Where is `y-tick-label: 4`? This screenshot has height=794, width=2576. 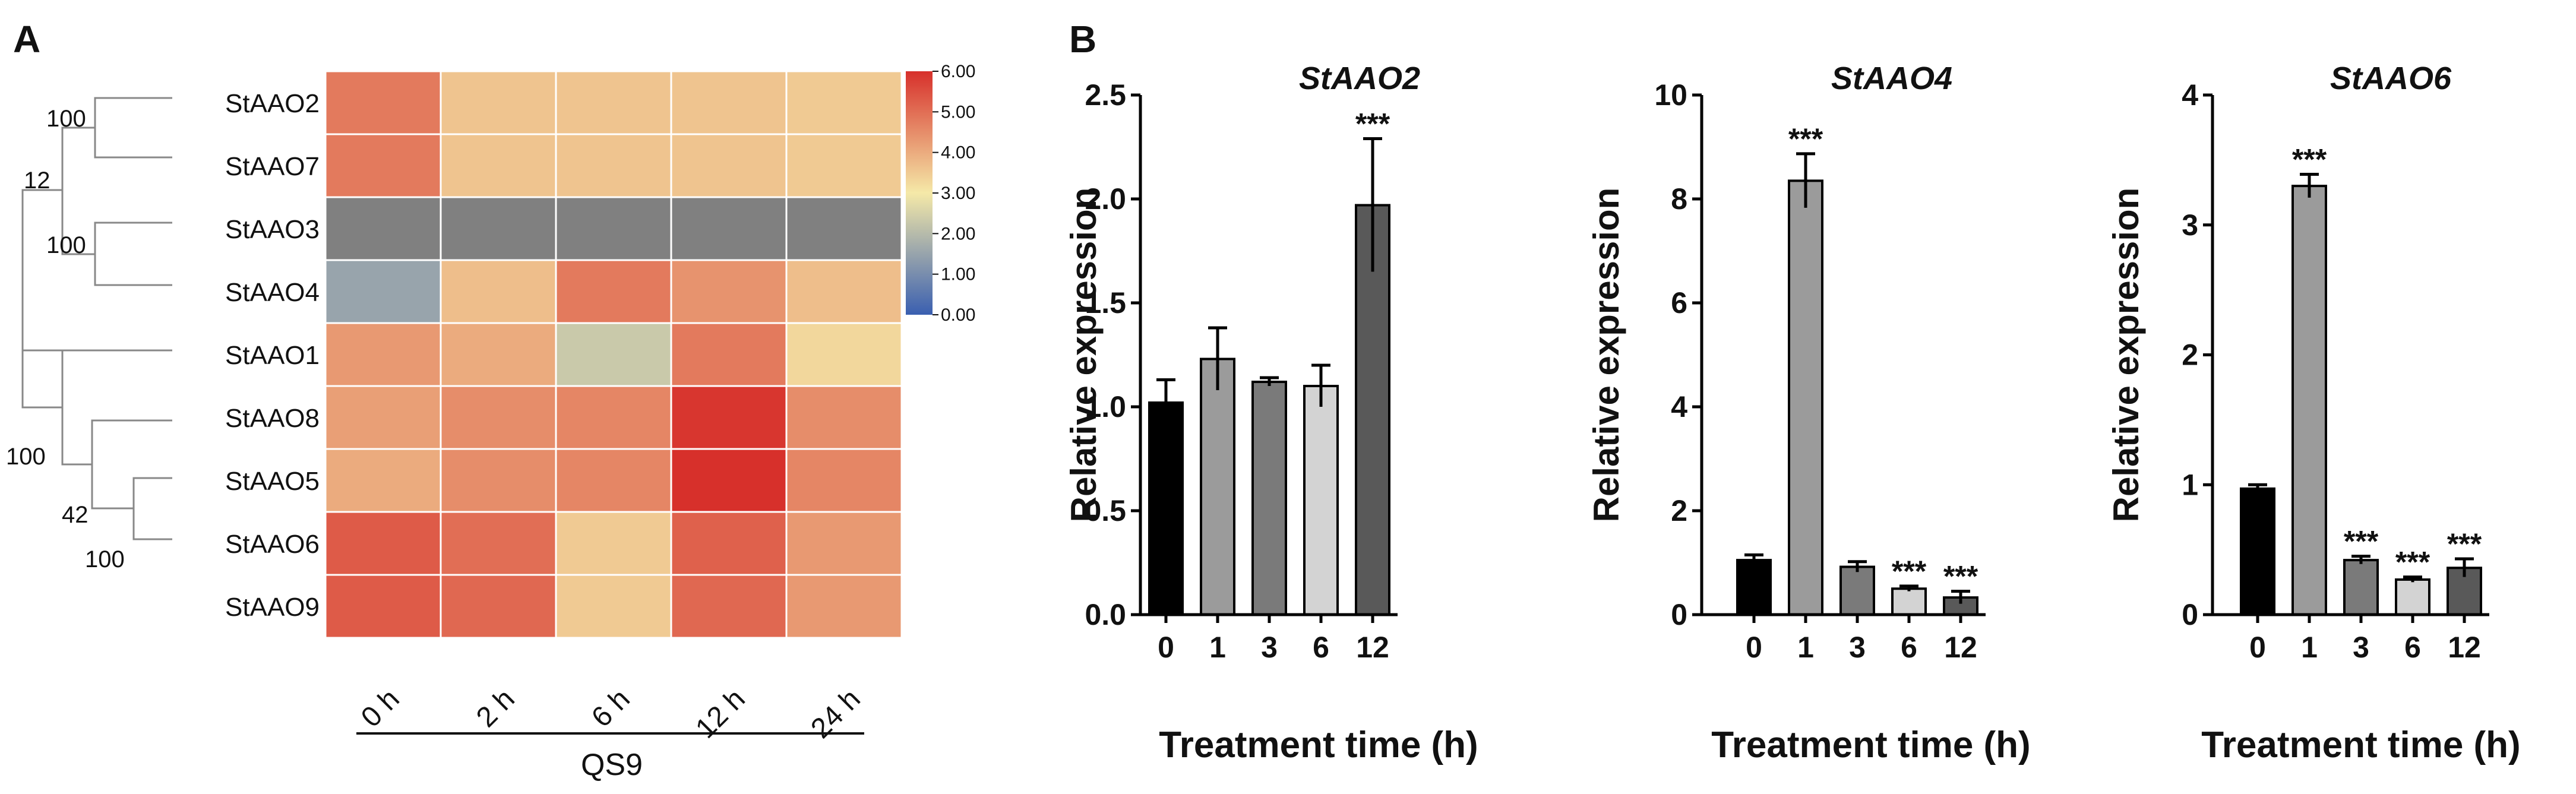 y-tick-label: 4 is located at coordinates (1679, 407).